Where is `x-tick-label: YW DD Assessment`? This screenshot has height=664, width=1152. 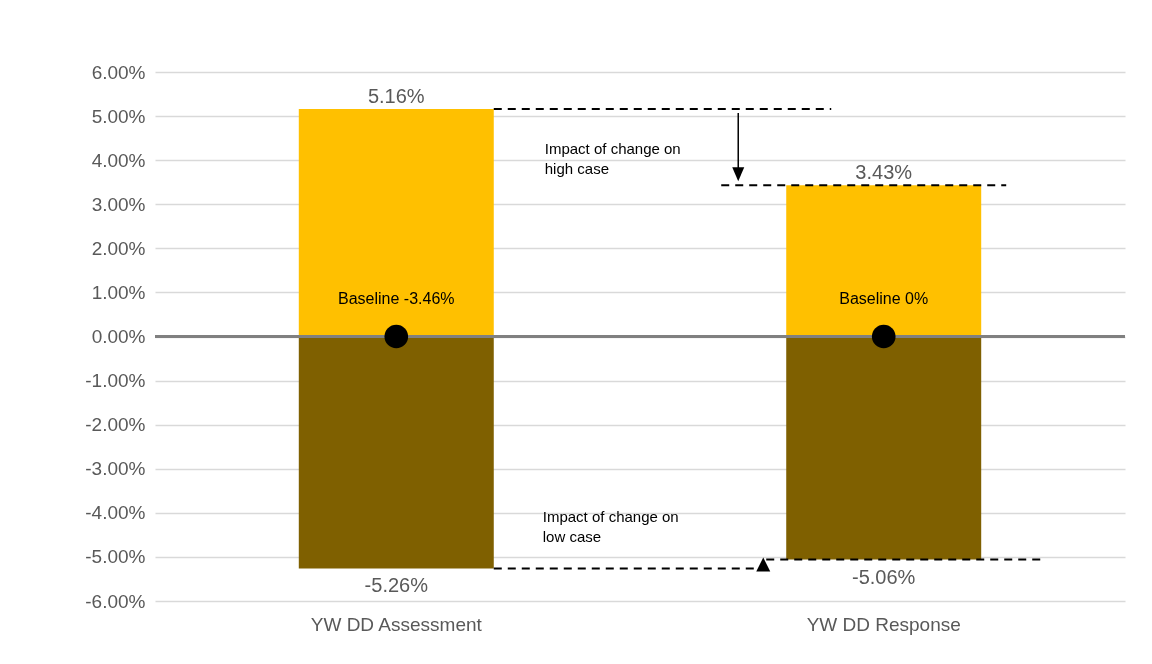 x-tick-label: YW DD Assessment is located at coordinates (396, 624).